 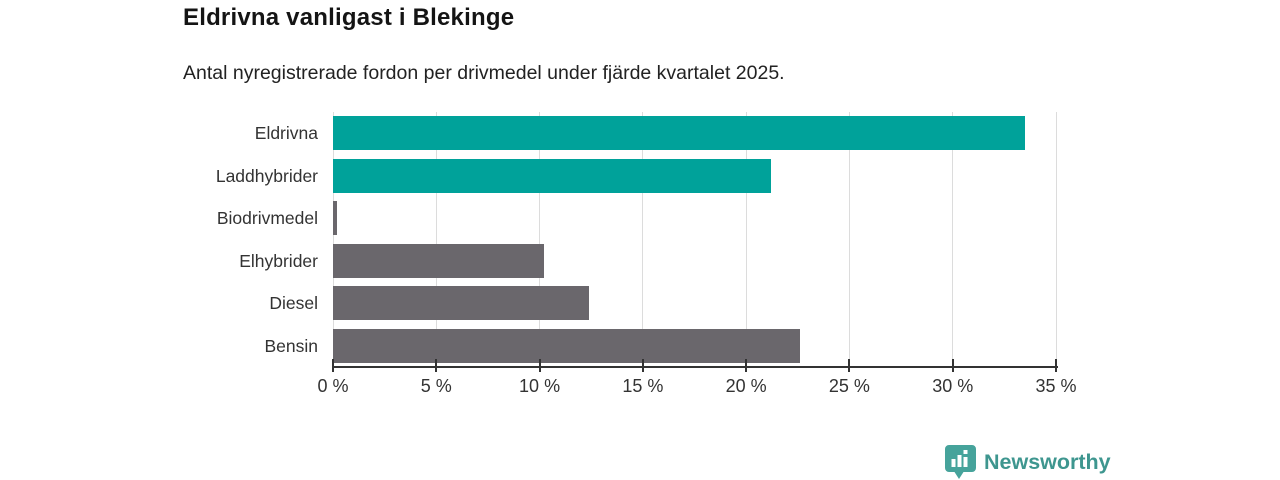 What do you see at coordinates (293, 303) in the screenshot?
I see `category-label-diesel: Diesel` at bounding box center [293, 303].